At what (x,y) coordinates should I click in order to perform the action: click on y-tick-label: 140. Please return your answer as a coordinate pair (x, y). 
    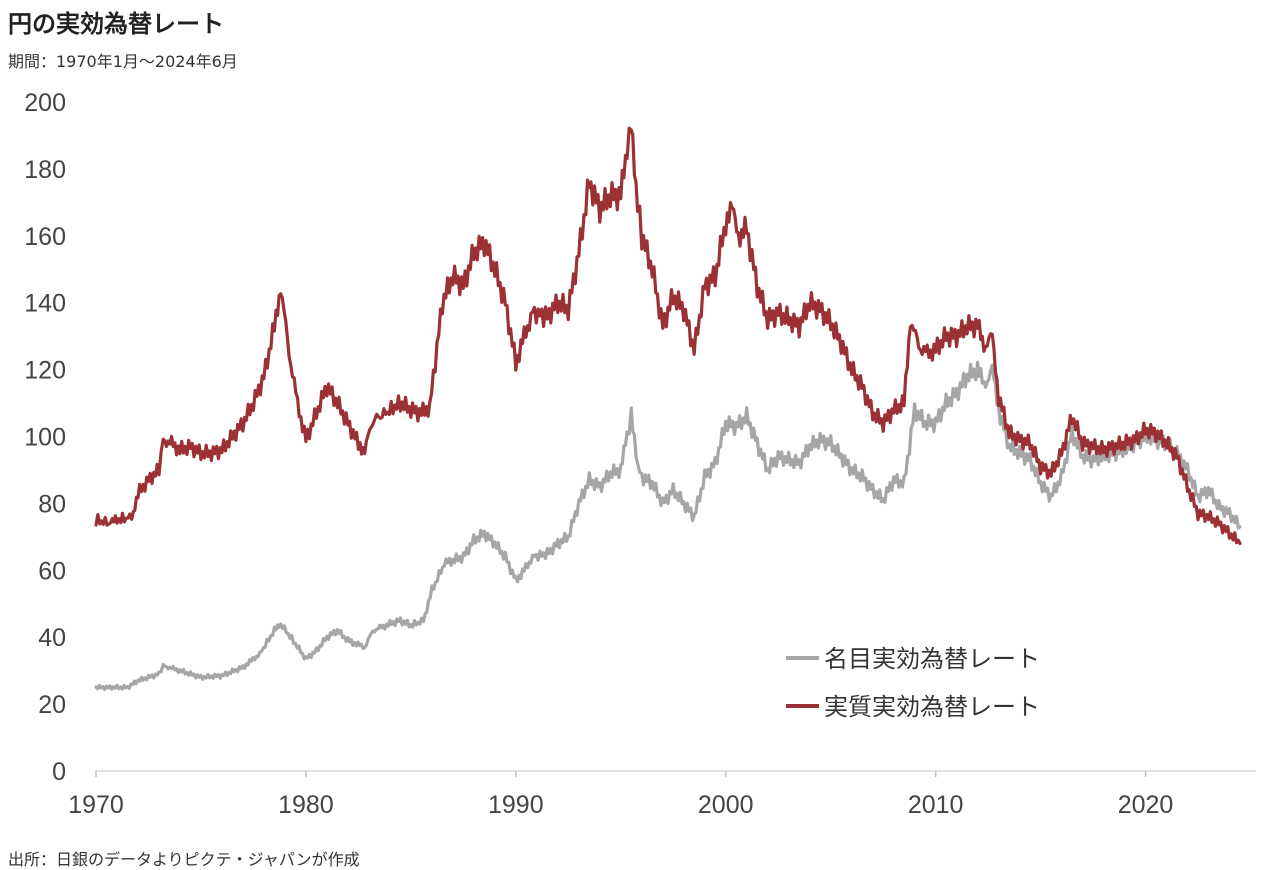
    Looking at the image, I should click on (45, 304).